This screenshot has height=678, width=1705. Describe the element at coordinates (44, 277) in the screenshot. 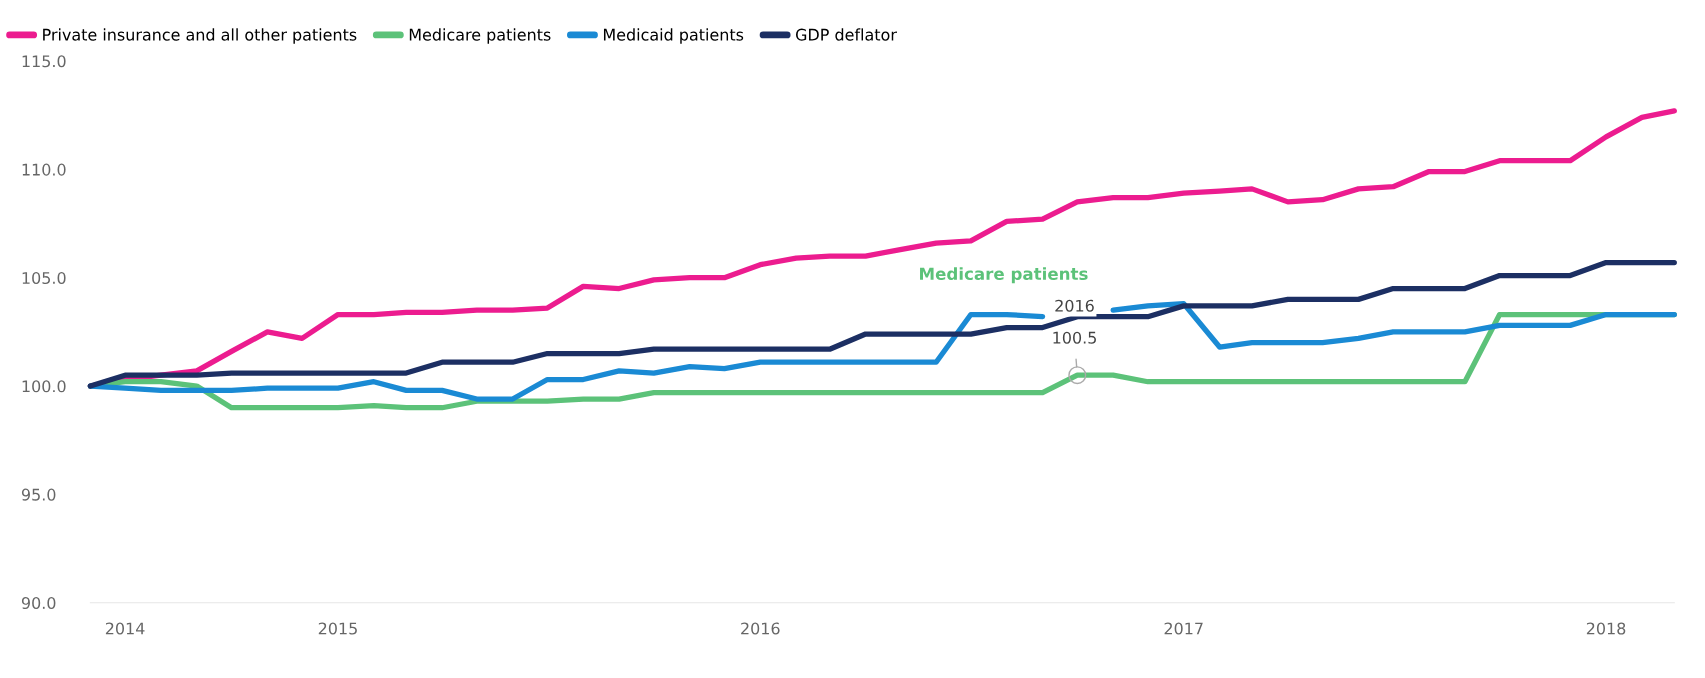

I see `y-tick-label: 105.0` at that location.